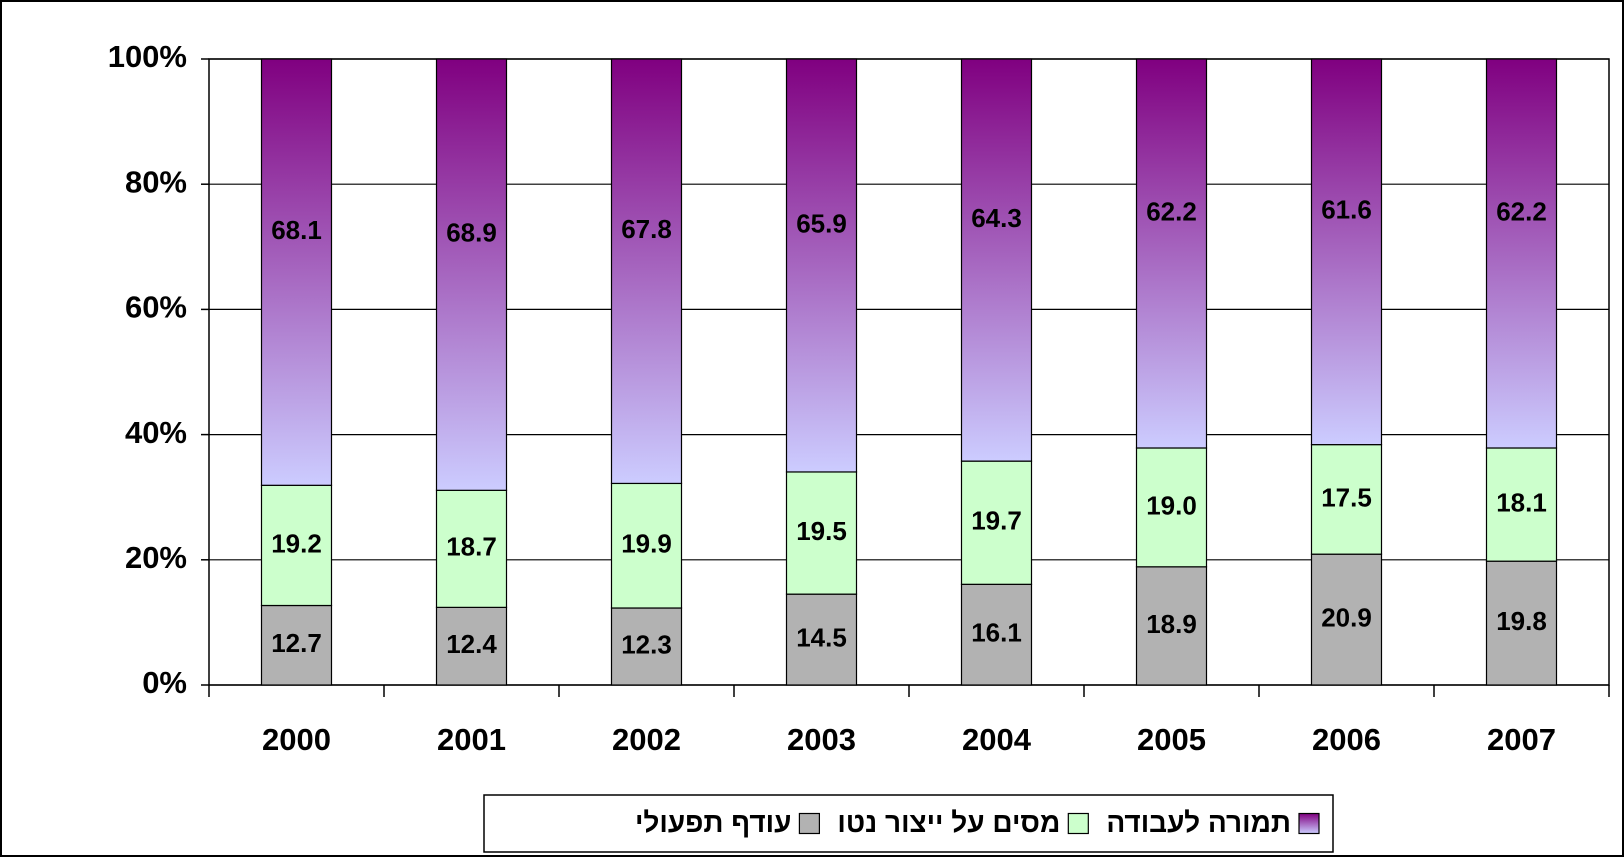 Image resolution: width=1624 pixels, height=862 pixels. I want to click on data-label: 19.8, so click(1521, 621).